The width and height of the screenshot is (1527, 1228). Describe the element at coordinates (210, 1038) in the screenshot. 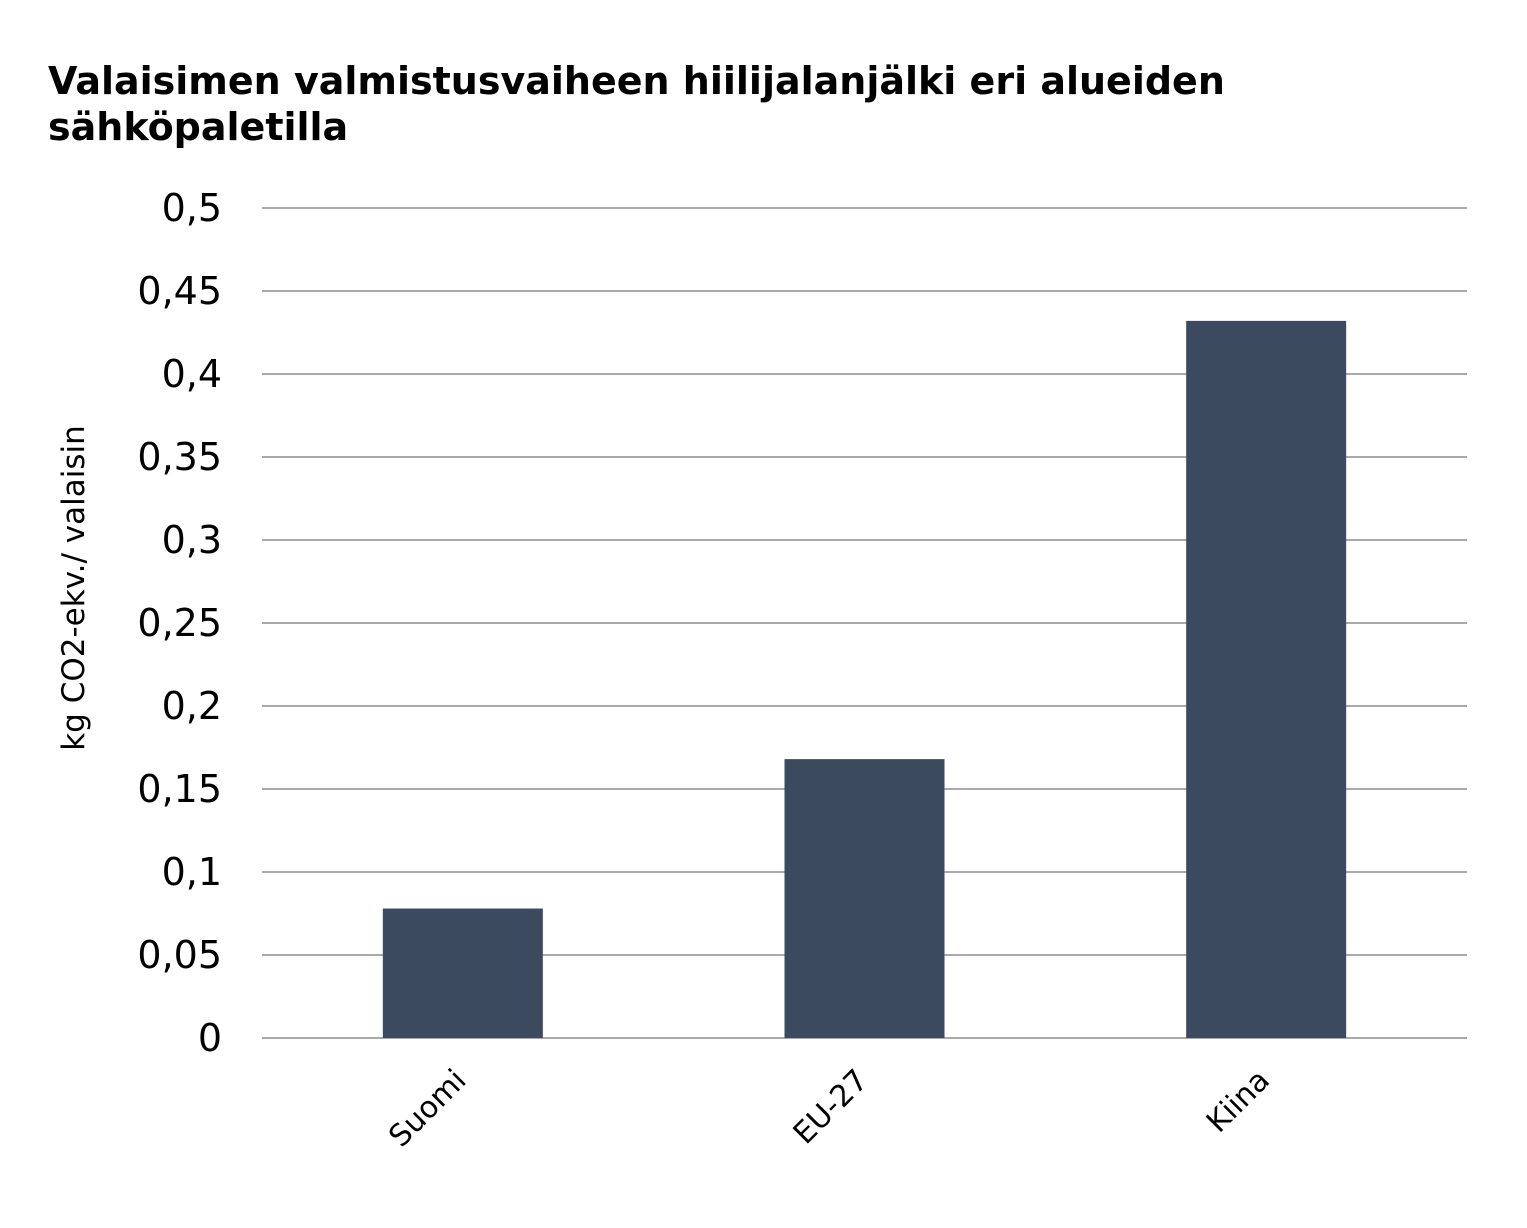

I see `y-tick-label: 0` at that location.